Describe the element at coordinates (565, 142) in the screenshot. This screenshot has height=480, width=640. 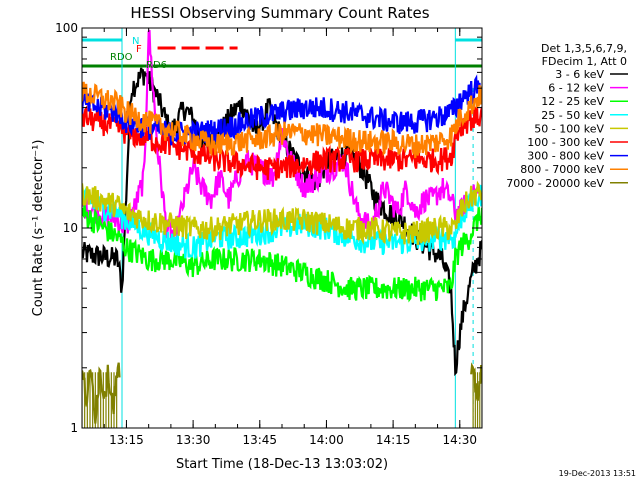
I see `legend-entry-label: 100 - 300 keV` at that location.